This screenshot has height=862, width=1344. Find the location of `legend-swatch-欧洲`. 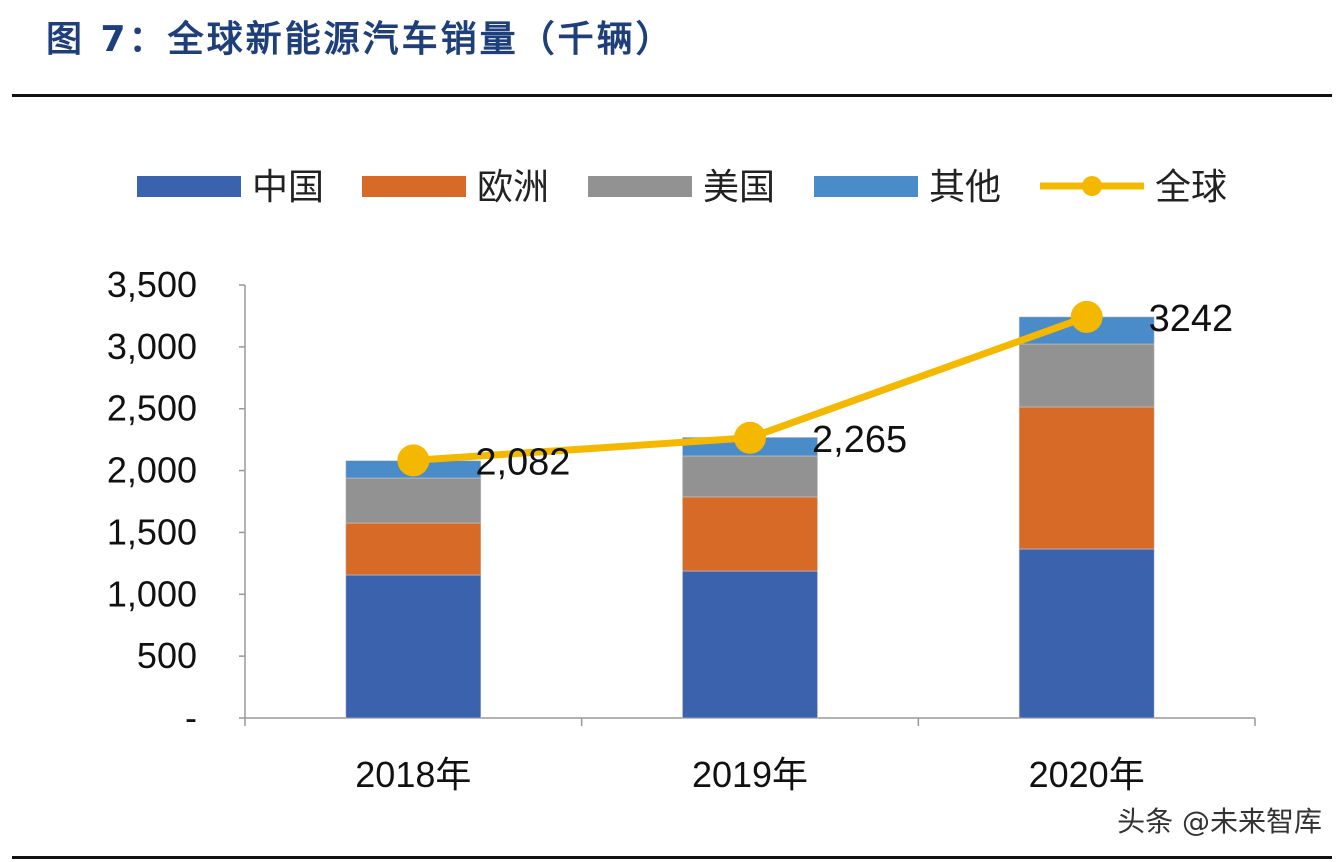

legend-swatch-欧洲 is located at coordinates (414, 186).